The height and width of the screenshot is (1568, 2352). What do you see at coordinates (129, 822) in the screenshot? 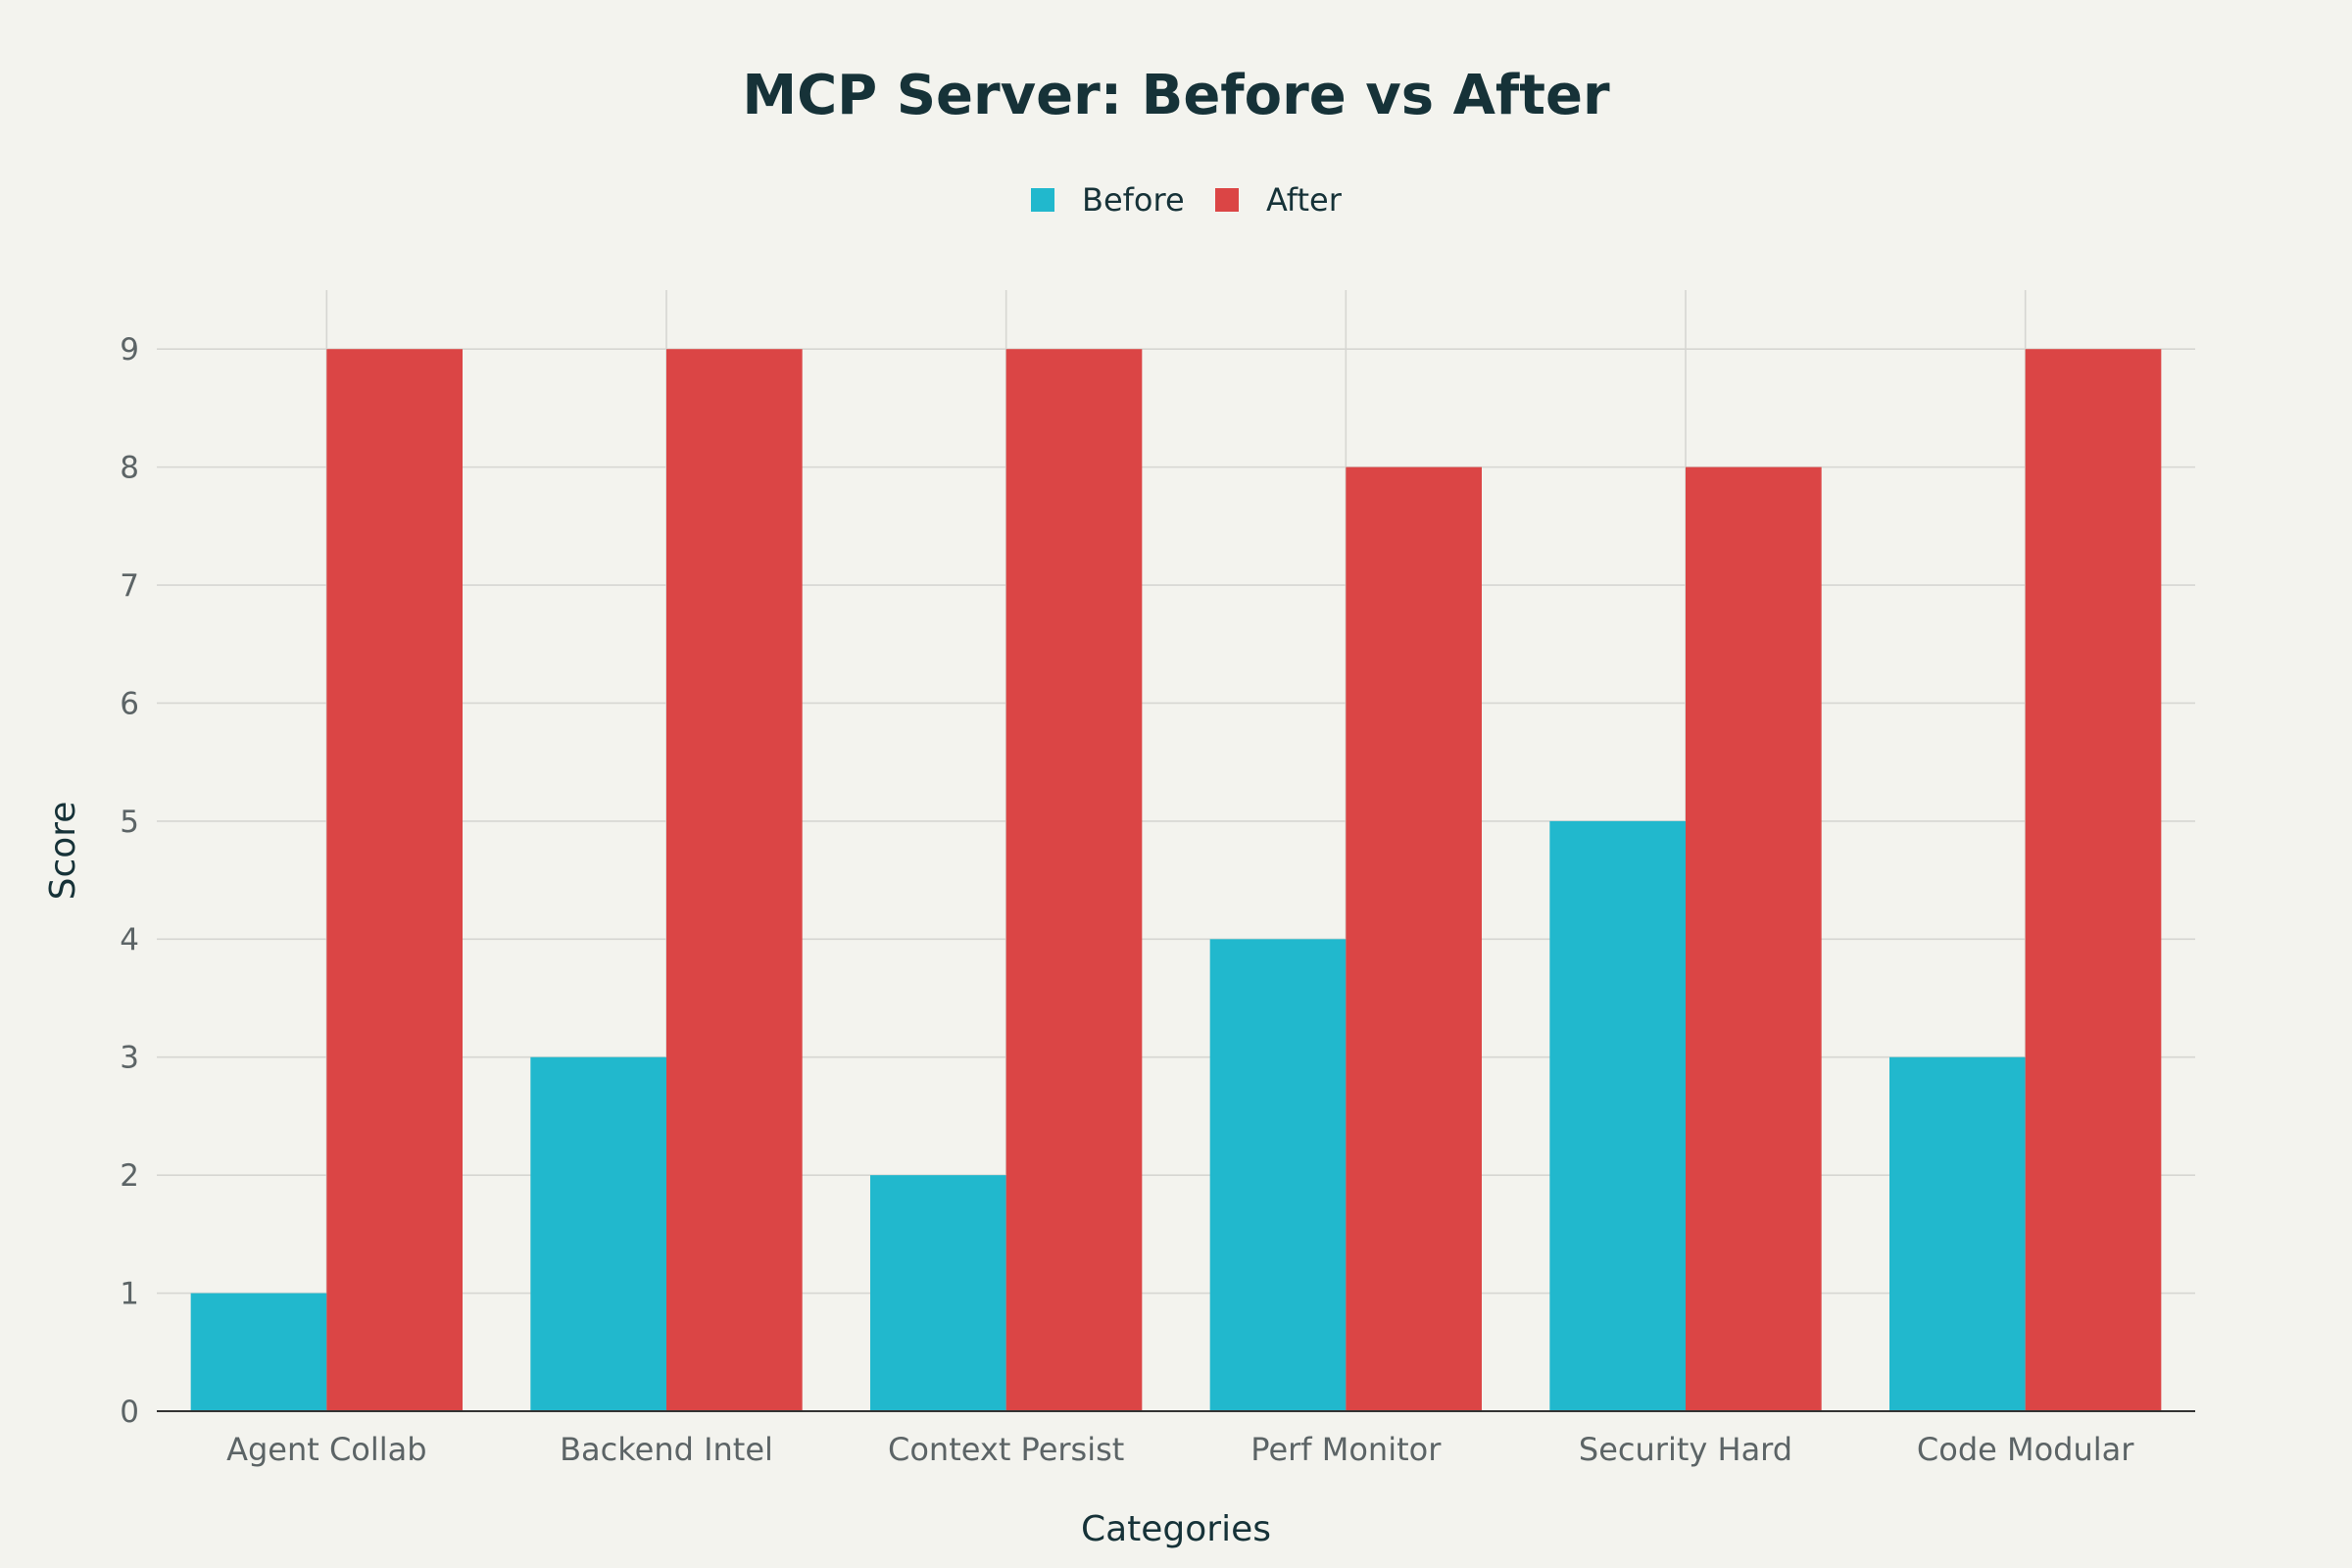
I see `y-tick-label: 5` at bounding box center [129, 822].